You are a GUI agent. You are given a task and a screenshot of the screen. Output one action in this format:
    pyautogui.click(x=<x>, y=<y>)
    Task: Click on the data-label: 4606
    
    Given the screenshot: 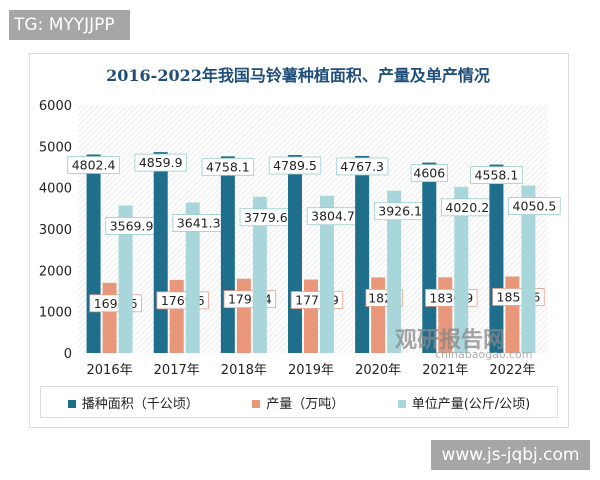 What is the action you would take?
    pyautogui.click(x=429, y=173)
    